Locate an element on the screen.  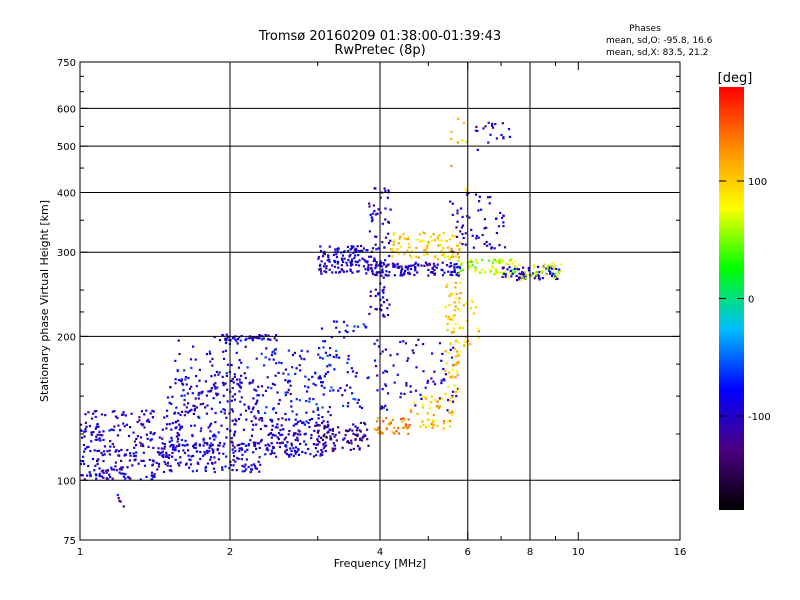
colorbar-tick-label: -100 is located at coordinates (759, 417).